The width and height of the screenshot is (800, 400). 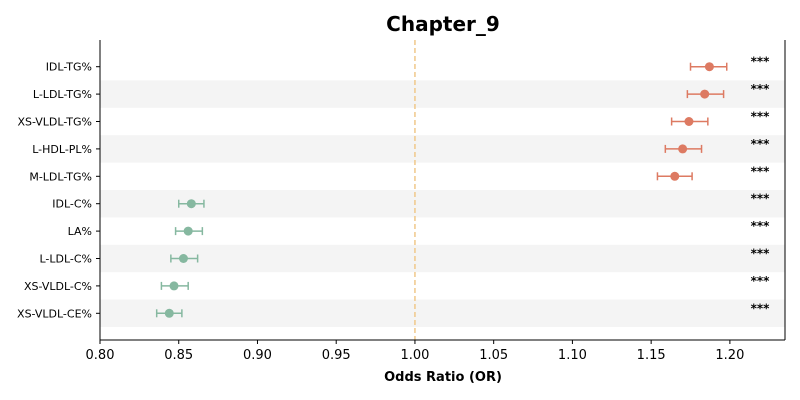 What do you see at coordinates (414, 355) in the screenshot?
I see `x-tick-label: 1.00` at bounding box center [414, 355].